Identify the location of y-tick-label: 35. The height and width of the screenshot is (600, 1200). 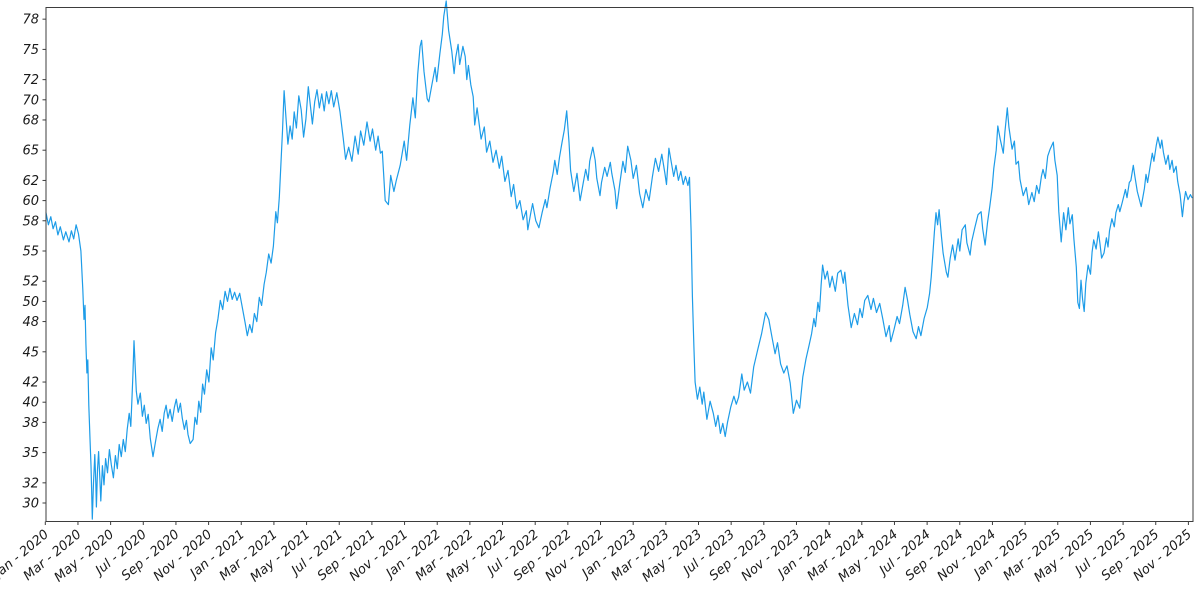
(30, 453).